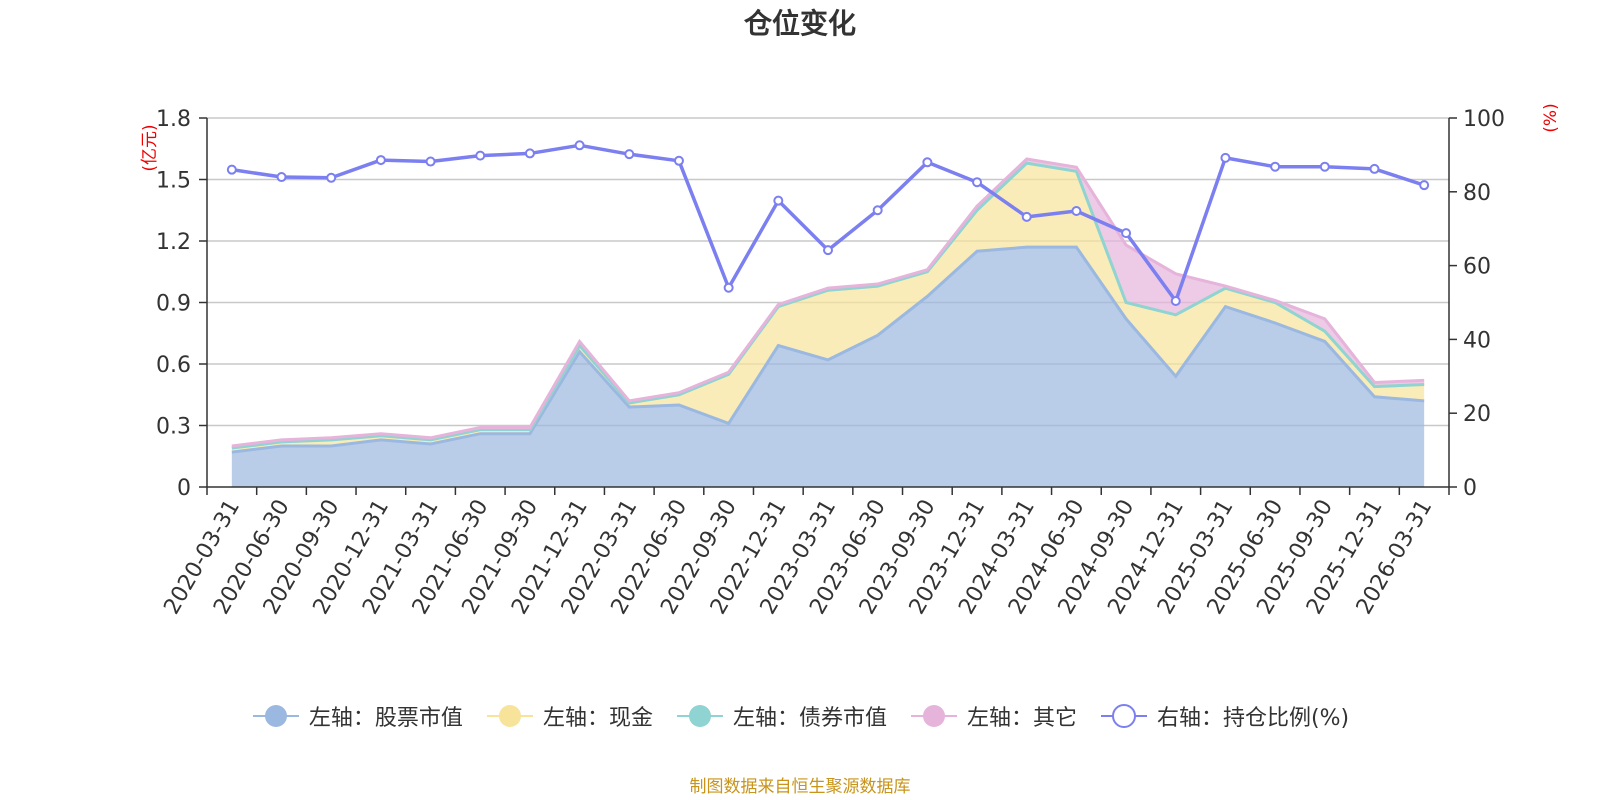 Image resolution: width=1600 pixels, height=800 pixels. What do you see at coordinates (173, 242) in the screenshot?
I see `left-axis-tick-label: 1.2` at bounding box center [173, 242].